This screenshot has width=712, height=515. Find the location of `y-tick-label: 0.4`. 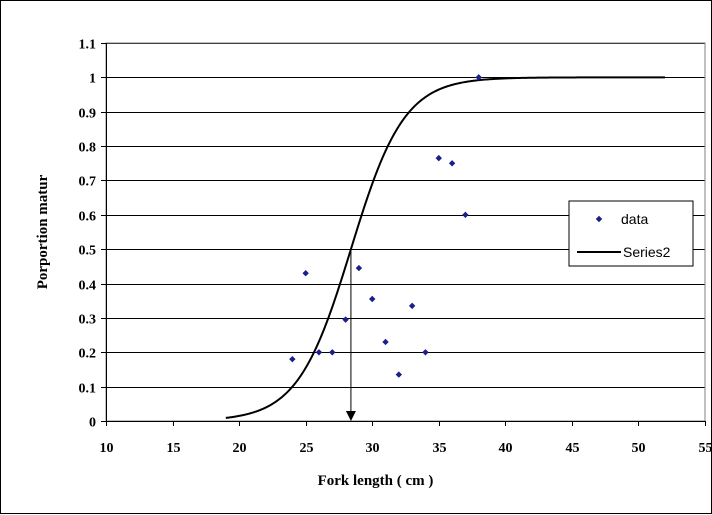

y-tick-label: 0.4 is located at coordinates (88, 286).